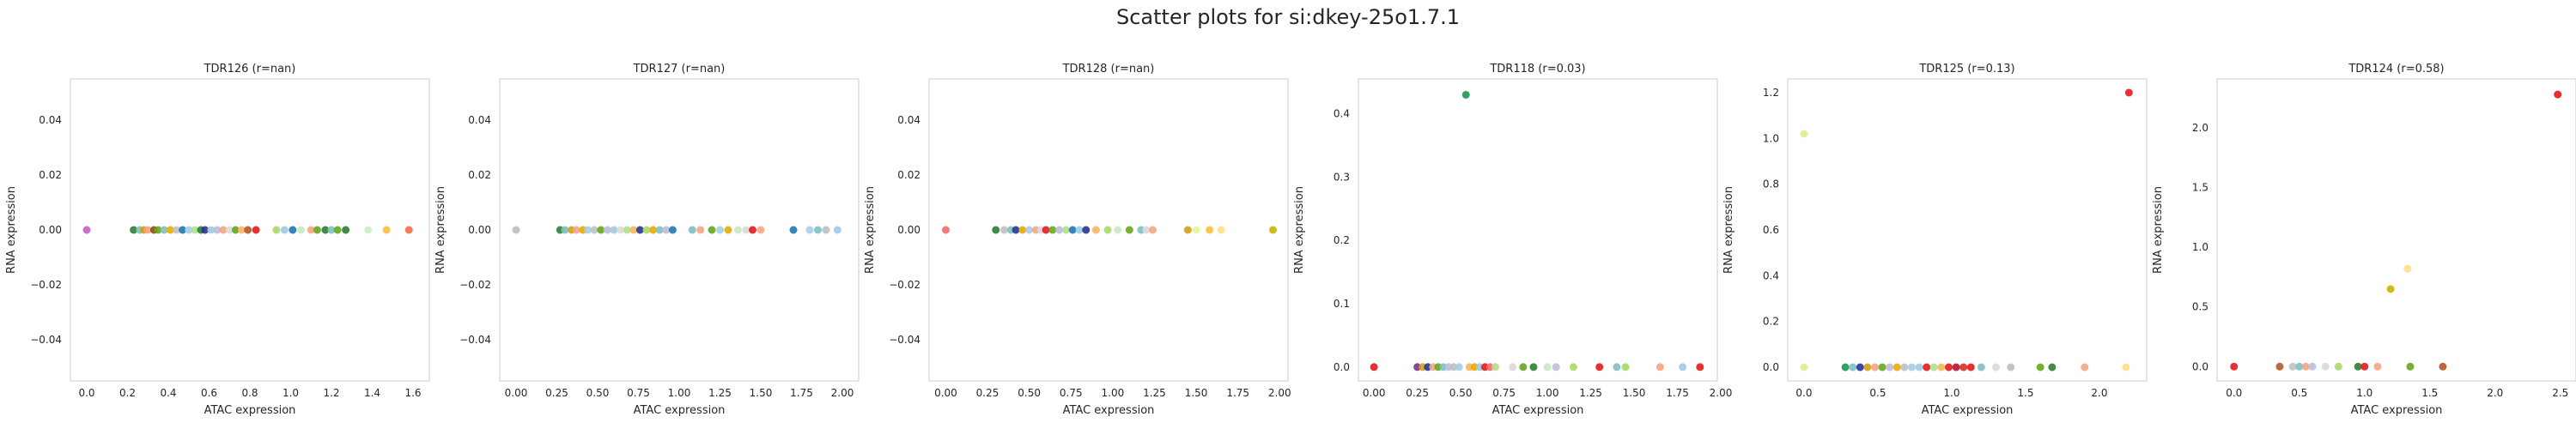 This screenshot has height=429, width=2576. What do you see at coordinates (1418, 393) in the screenshot?
I see `x-tick-label: 0.25` at bounding box center [1418, 393].